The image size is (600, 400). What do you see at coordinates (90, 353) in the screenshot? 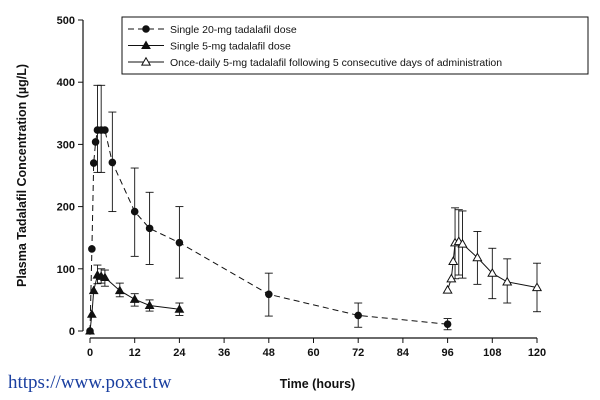
I see `x-tick-label: 0` at bounding box center [90, 353].